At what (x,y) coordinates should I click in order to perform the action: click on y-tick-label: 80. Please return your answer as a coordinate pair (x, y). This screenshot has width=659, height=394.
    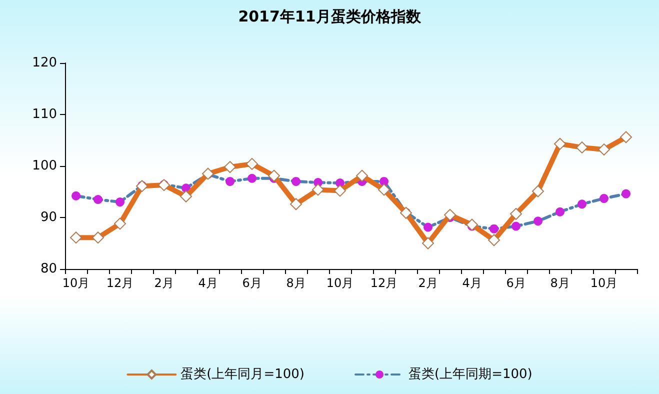
    Looking at the image, I should click on (48, 269).